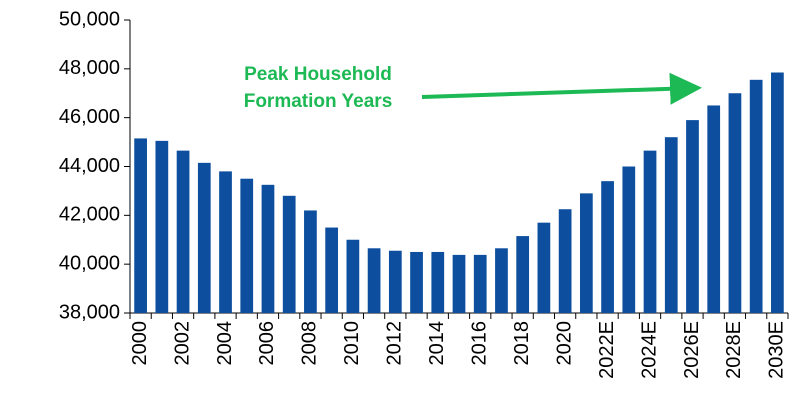 The width and height of the screenshot is (803, 406). I want to click on x-tick-label: 2004, so click(225, 343).